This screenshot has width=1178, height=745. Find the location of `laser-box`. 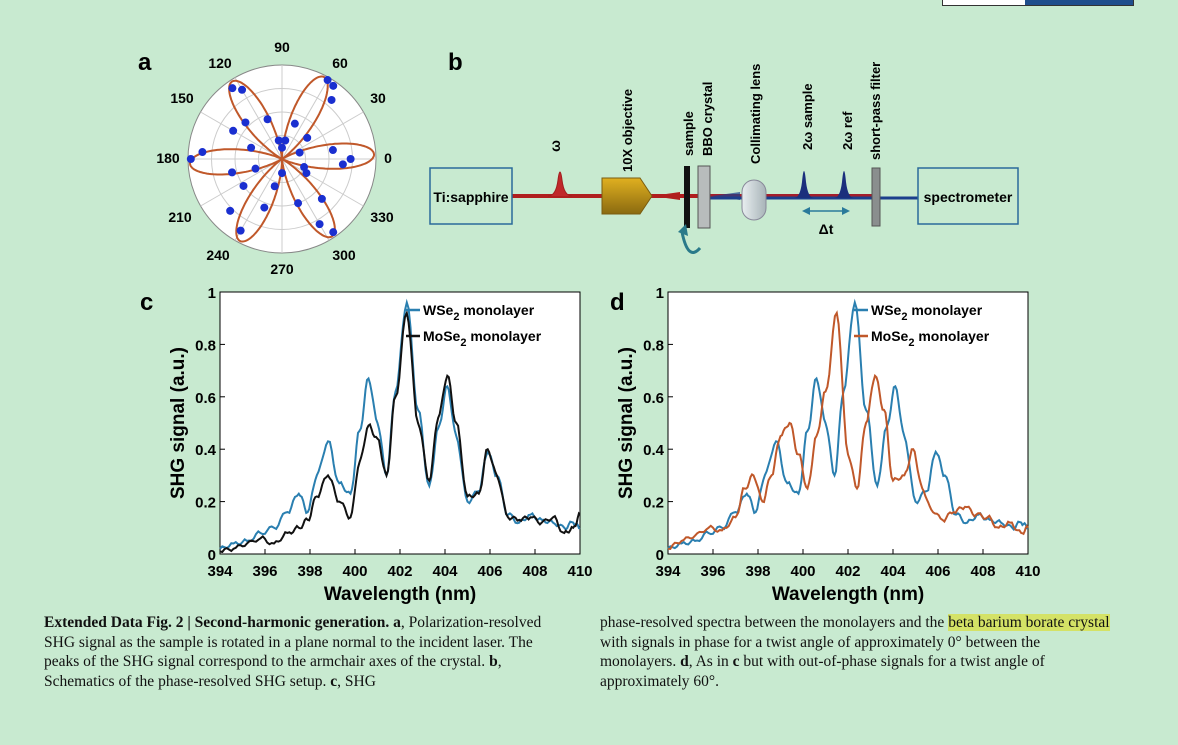

laser-box is located at coordinates (471, 196).